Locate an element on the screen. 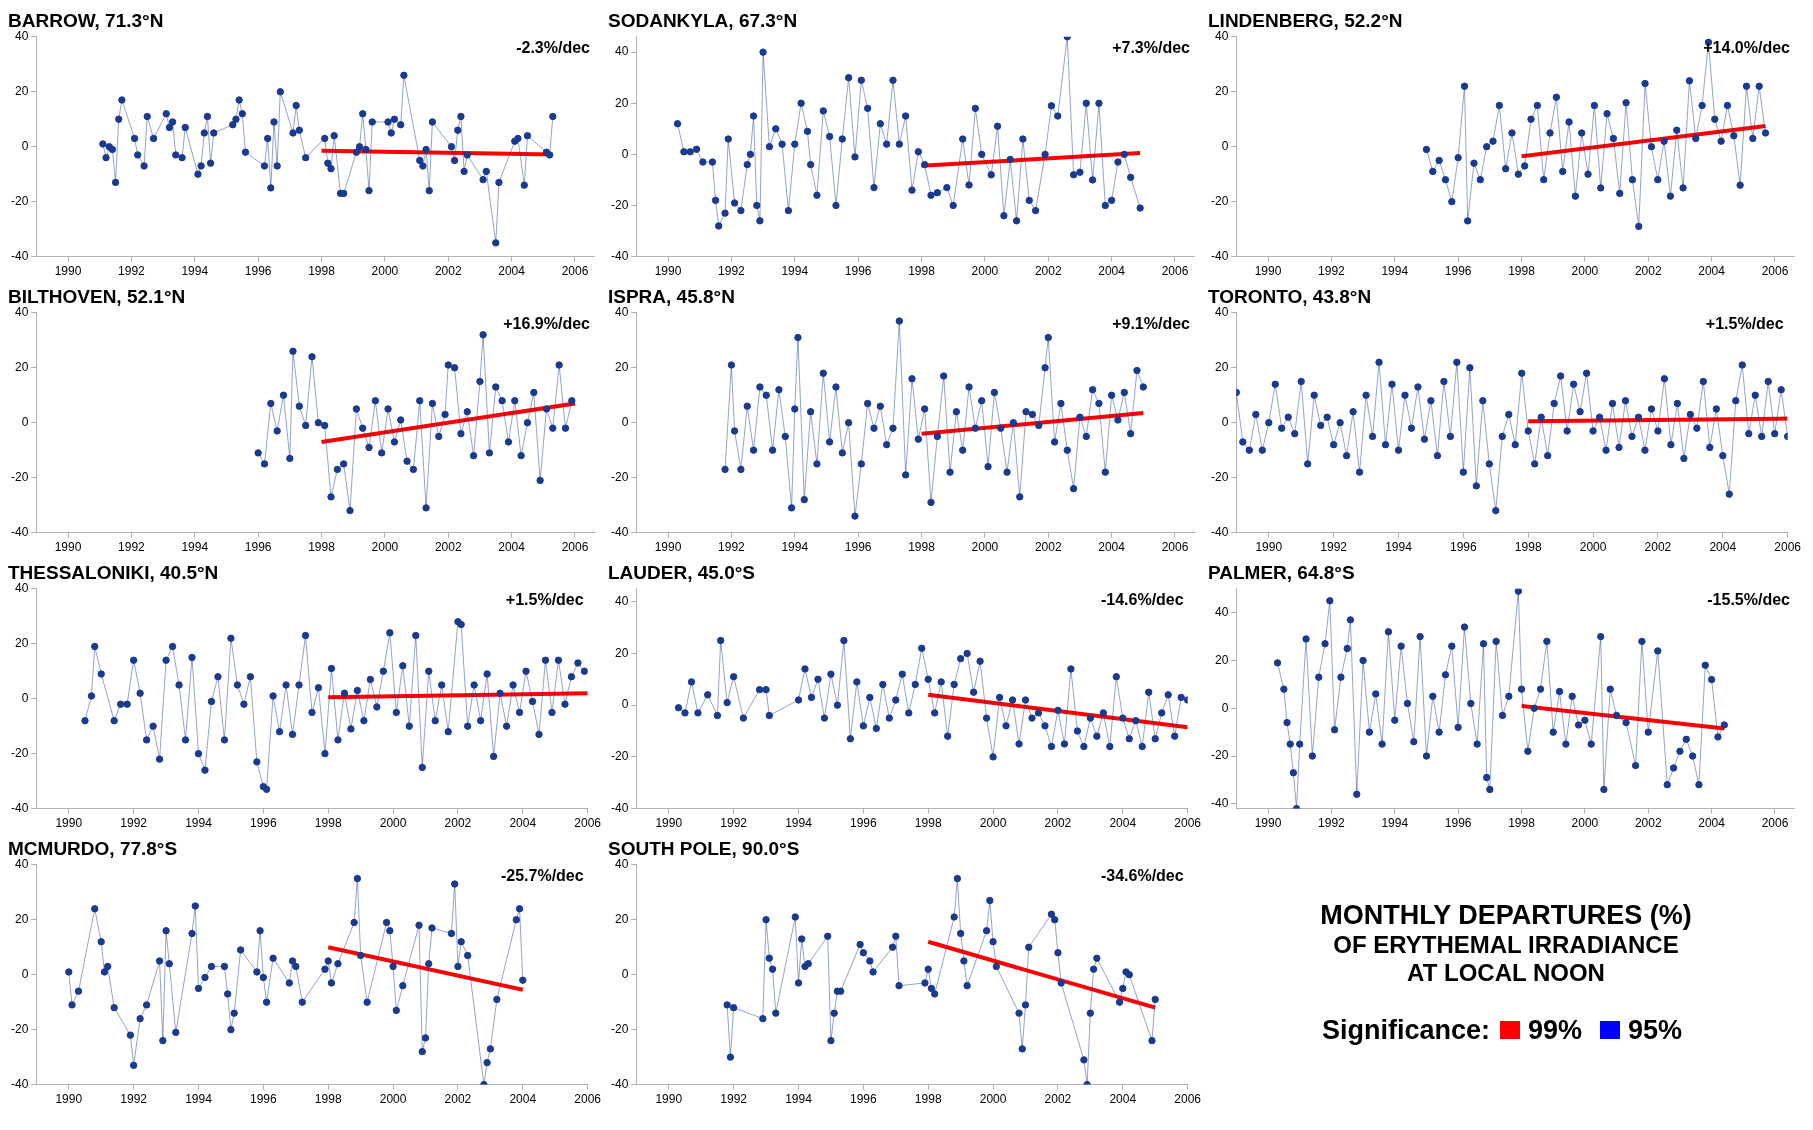  chart-title: BILTHOVEN, 52.1°N is located at coordinates (97, 296).